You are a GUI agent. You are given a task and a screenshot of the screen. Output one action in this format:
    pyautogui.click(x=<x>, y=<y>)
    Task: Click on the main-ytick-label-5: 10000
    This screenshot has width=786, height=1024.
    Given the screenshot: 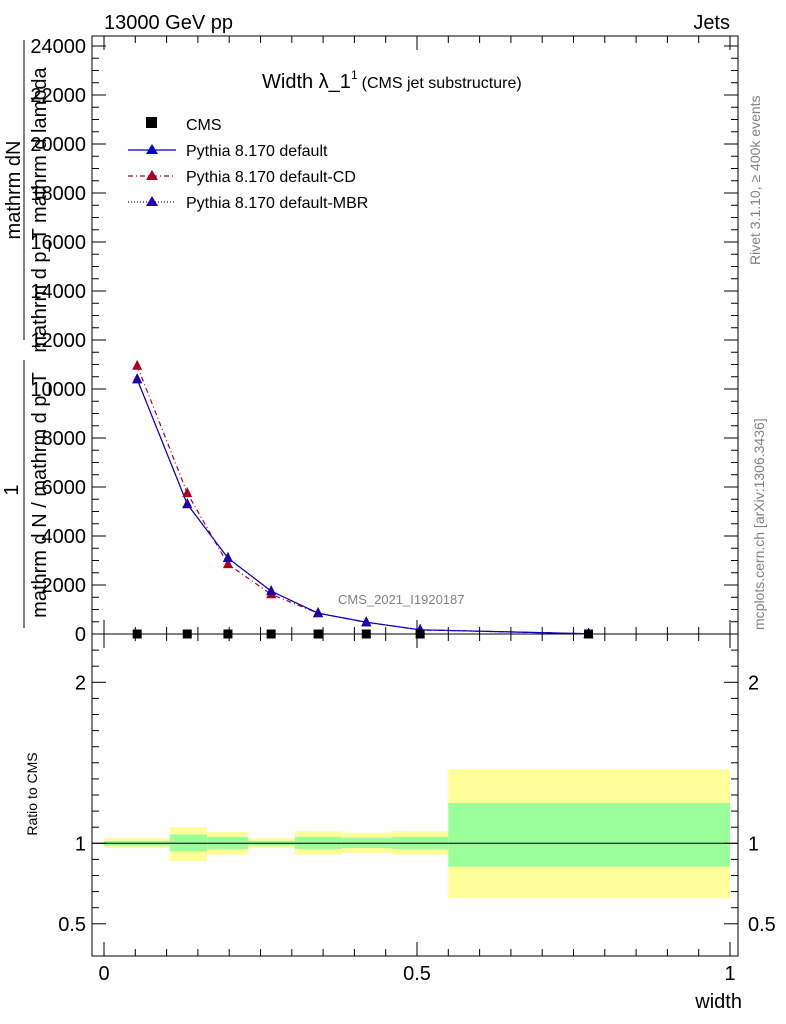 What is the action you would take?
    pyautogui.click(x=58, y=390)
    